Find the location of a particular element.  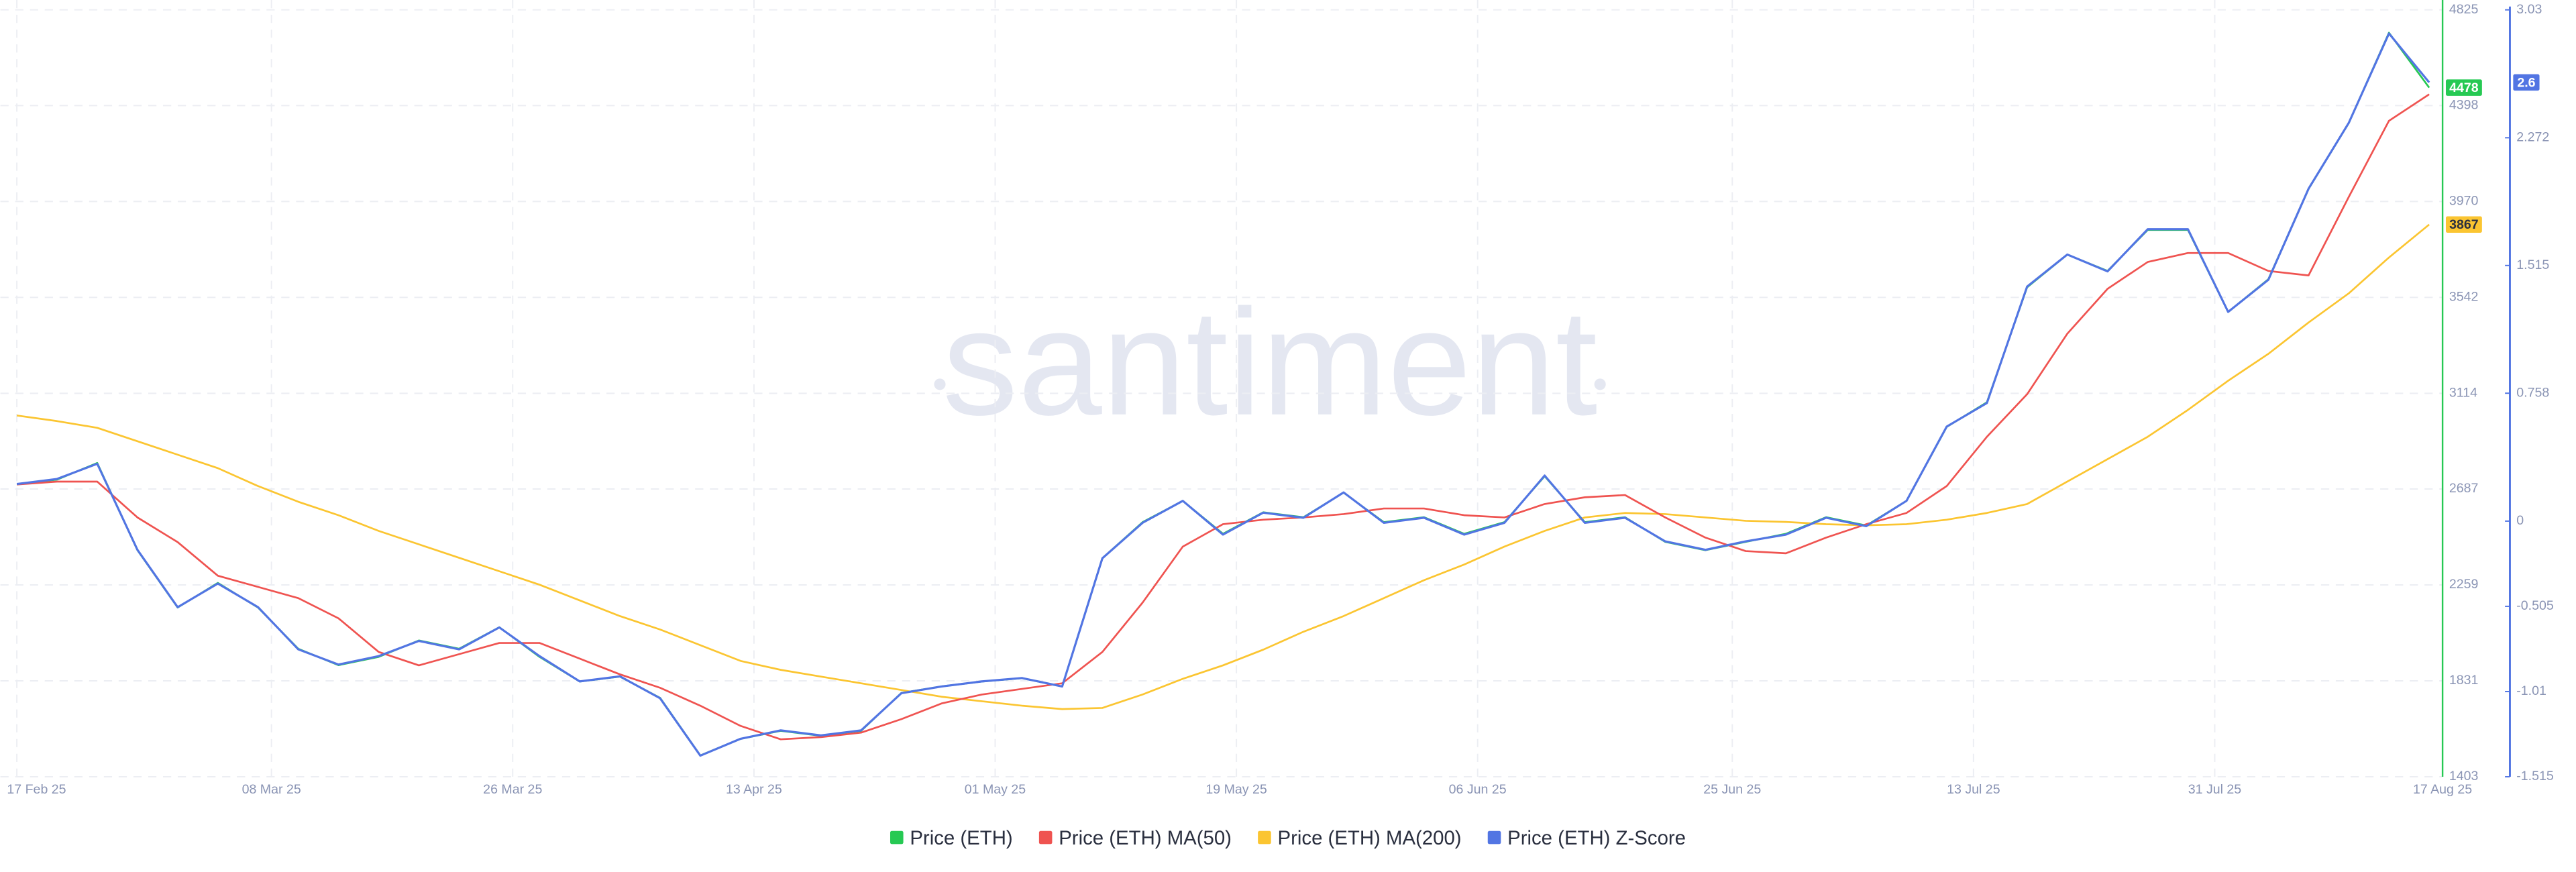

y2-tick-label: 1.515 is located at coordinates (2532, 265).